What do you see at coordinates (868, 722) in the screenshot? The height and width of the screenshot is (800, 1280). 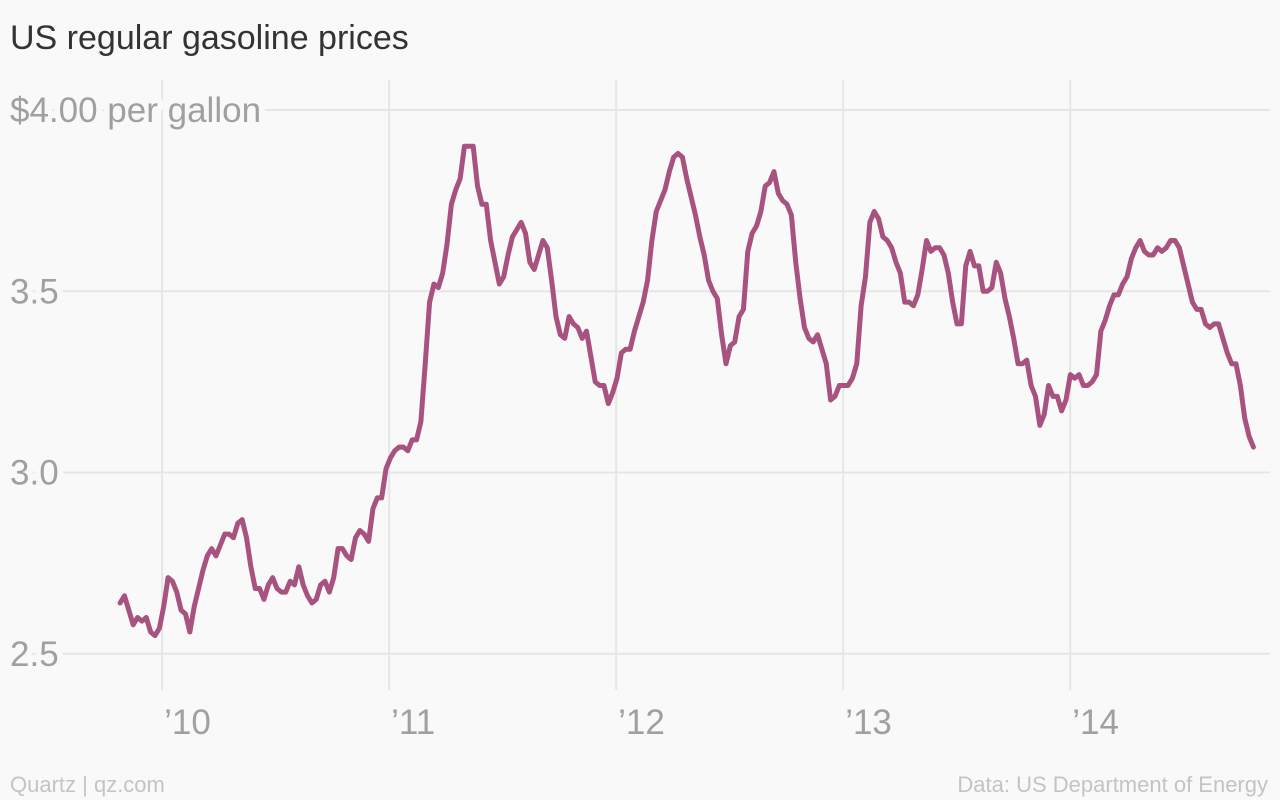 I see `x-tick-label: ’13` at bounding box center [868, 722].